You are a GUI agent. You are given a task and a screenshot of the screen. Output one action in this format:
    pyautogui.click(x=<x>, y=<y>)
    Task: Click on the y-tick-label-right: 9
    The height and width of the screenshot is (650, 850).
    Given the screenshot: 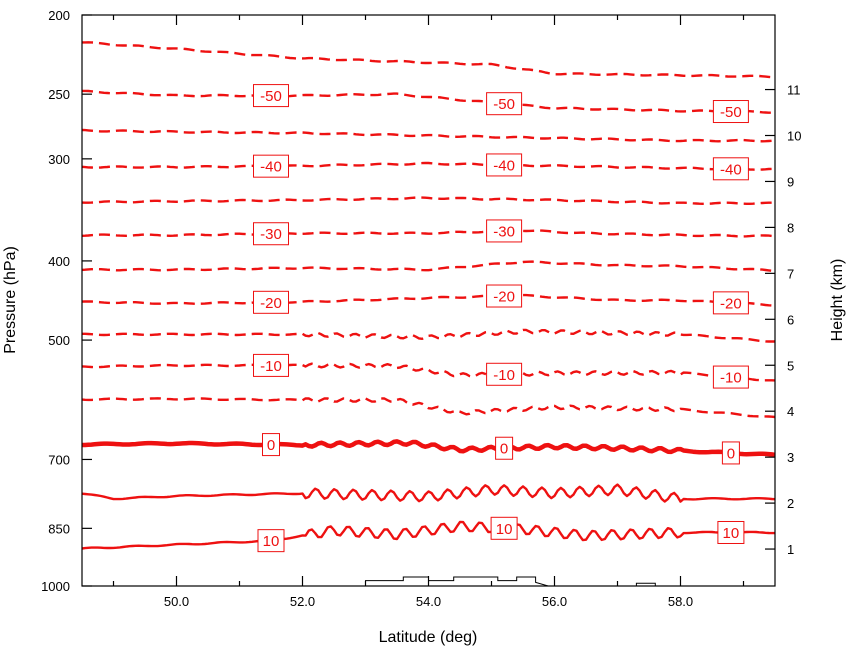 What is the action you would take?
    pyautogui.click(x=790, y=181)
    